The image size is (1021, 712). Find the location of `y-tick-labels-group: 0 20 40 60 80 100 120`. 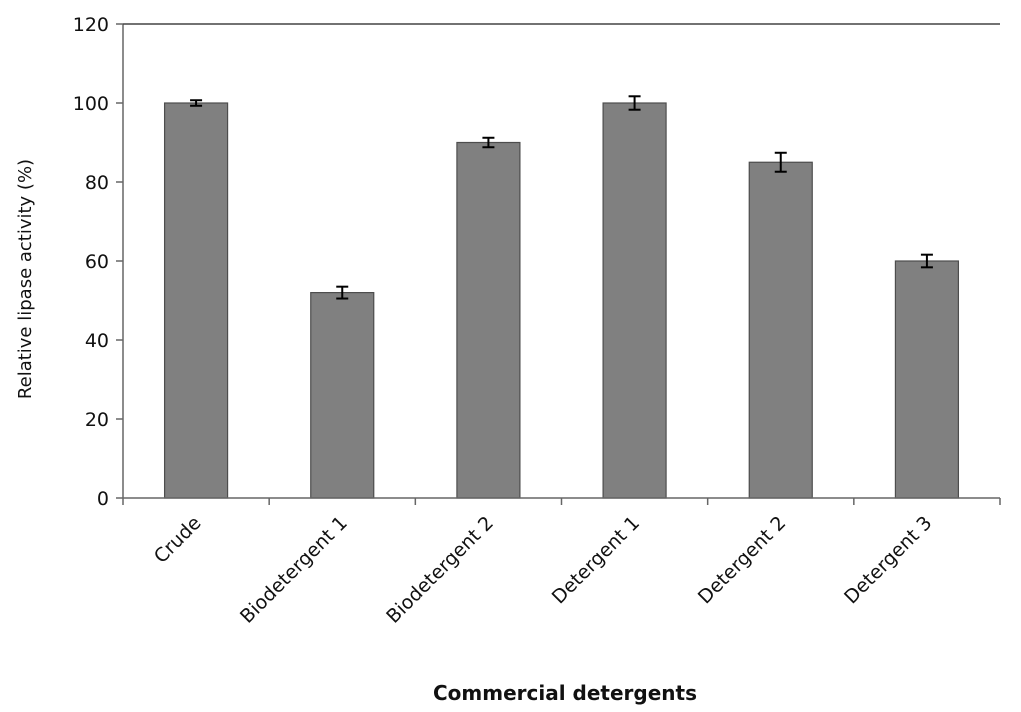

y-tick-labels-group: 0 20 40 60 80 100 120 is located at coordinates (91, 262).